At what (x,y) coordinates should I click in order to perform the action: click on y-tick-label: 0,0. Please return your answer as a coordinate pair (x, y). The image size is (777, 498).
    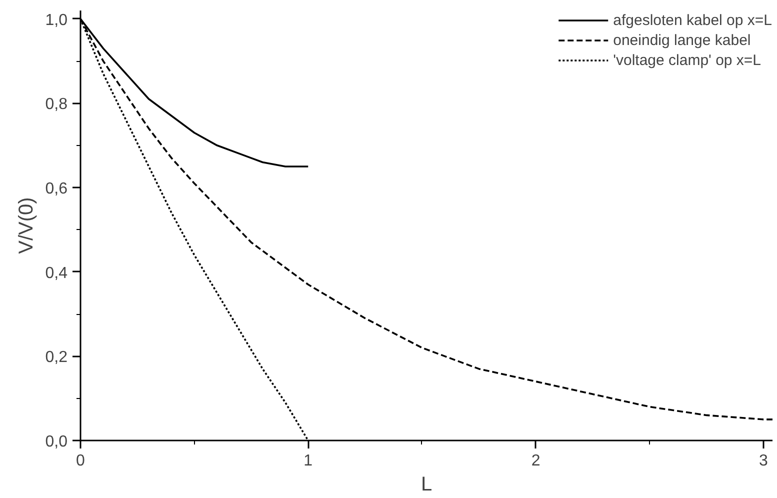
    Looking at the image, I should click on (56, 442).